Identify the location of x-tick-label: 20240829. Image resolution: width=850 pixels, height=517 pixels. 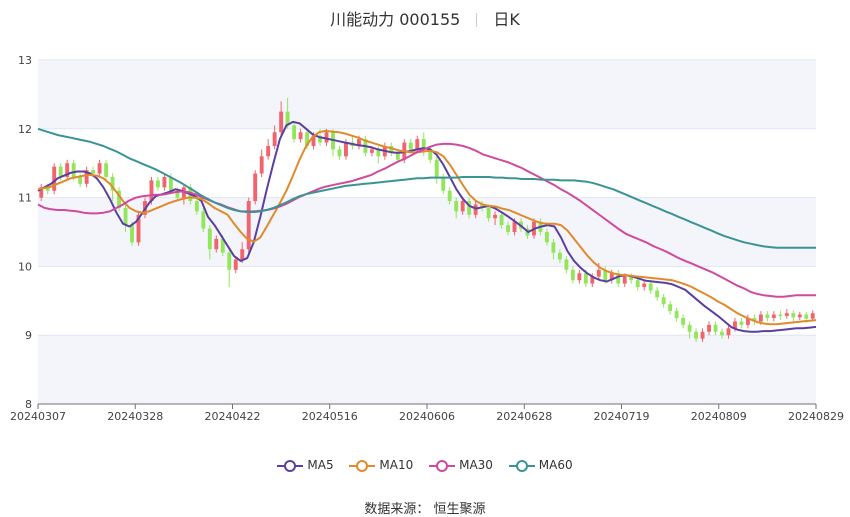
(816, 416).